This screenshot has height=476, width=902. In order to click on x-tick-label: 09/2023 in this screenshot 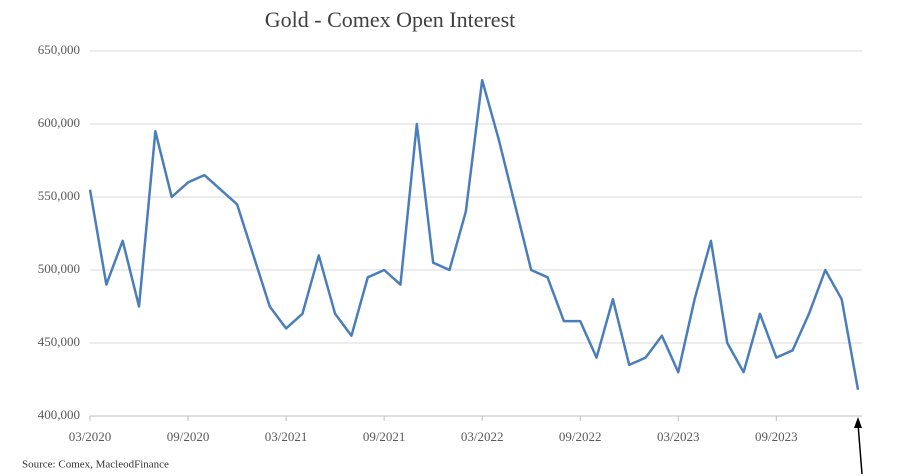, I will do `click(776, 436)`.